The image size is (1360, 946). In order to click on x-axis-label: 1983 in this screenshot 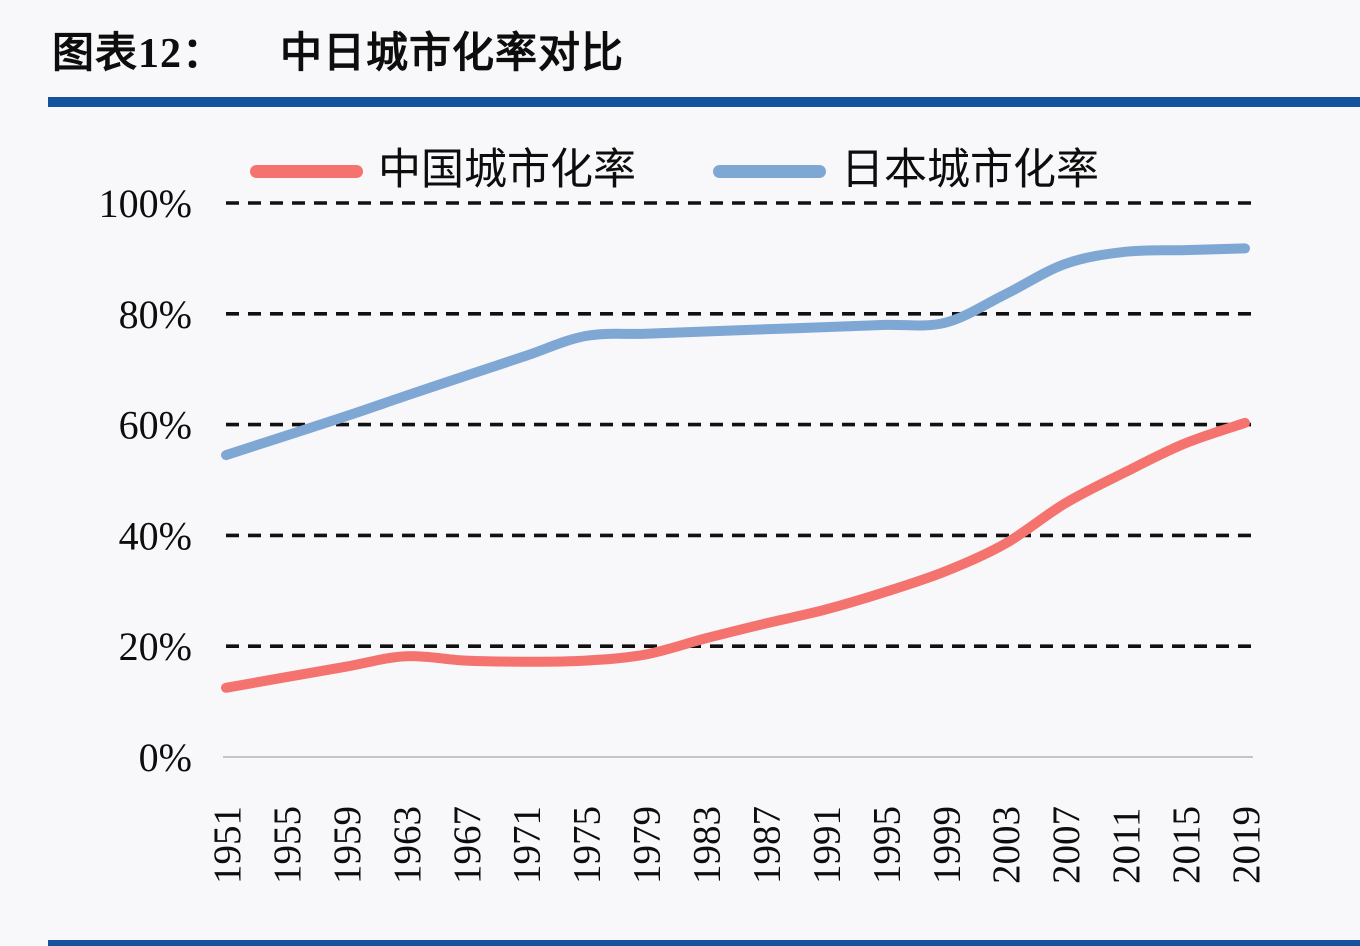, I will do `click(707, 845)`.